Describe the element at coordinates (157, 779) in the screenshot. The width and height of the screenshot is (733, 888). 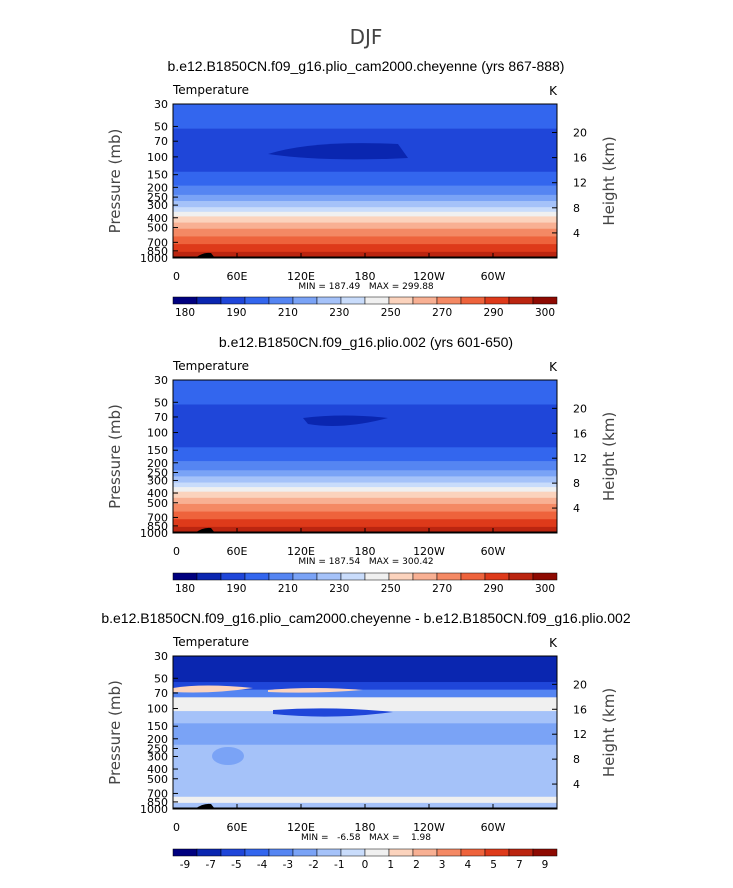
I see `y-tick-label: 500` at that location.